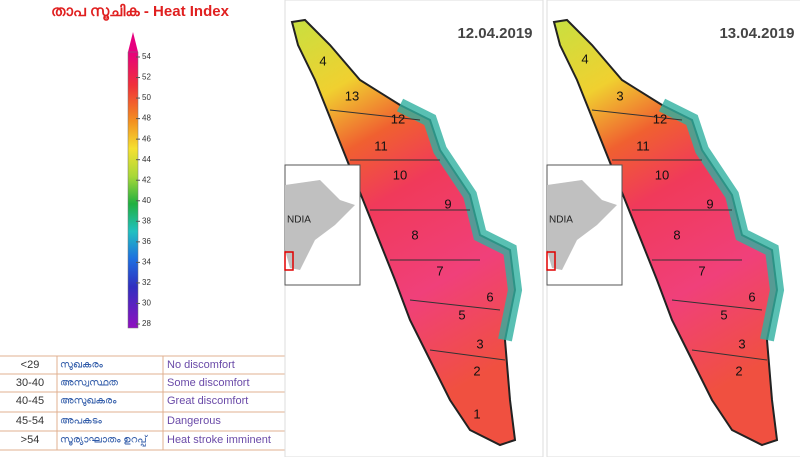 Image resolution: width=800 pixels, height=457 pixels. What do you see at coordinates (146, 138) in the screenshot?
I see `tick-label: 46` at bounding box center [146, 138].